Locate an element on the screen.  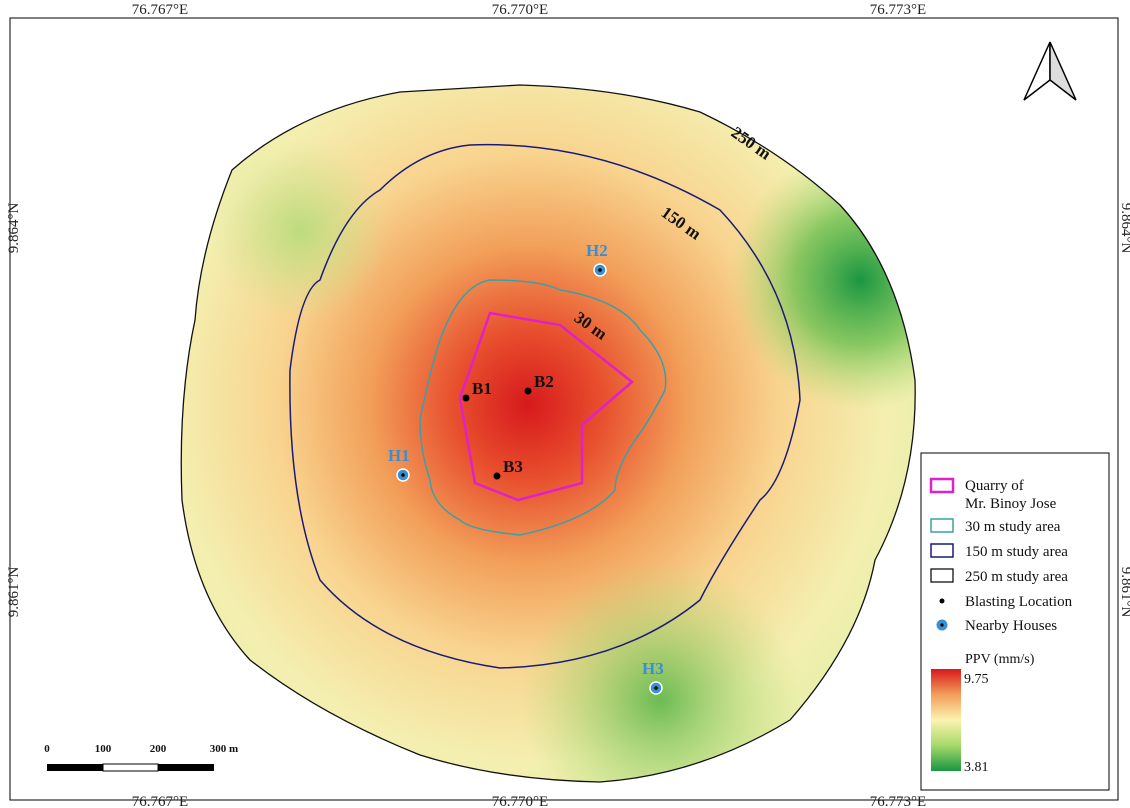
legend-label: 30 m study area is located at coordinates (1013, 527).